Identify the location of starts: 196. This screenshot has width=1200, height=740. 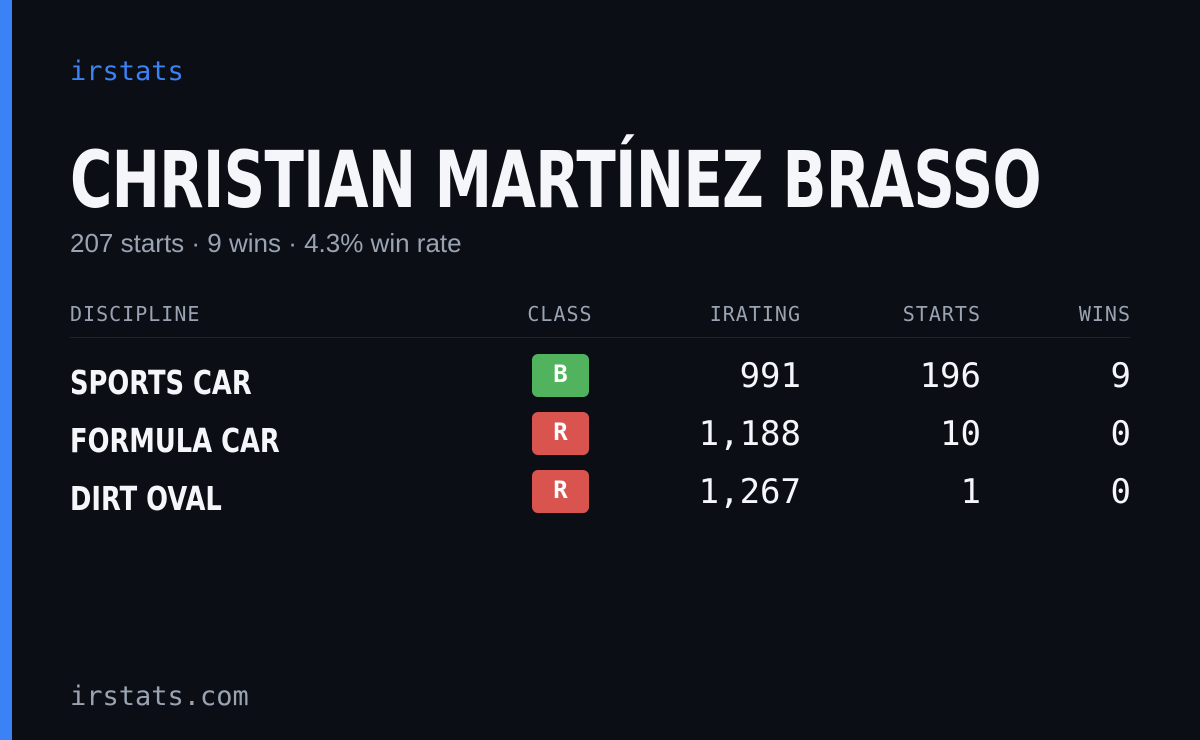
(950, 376).